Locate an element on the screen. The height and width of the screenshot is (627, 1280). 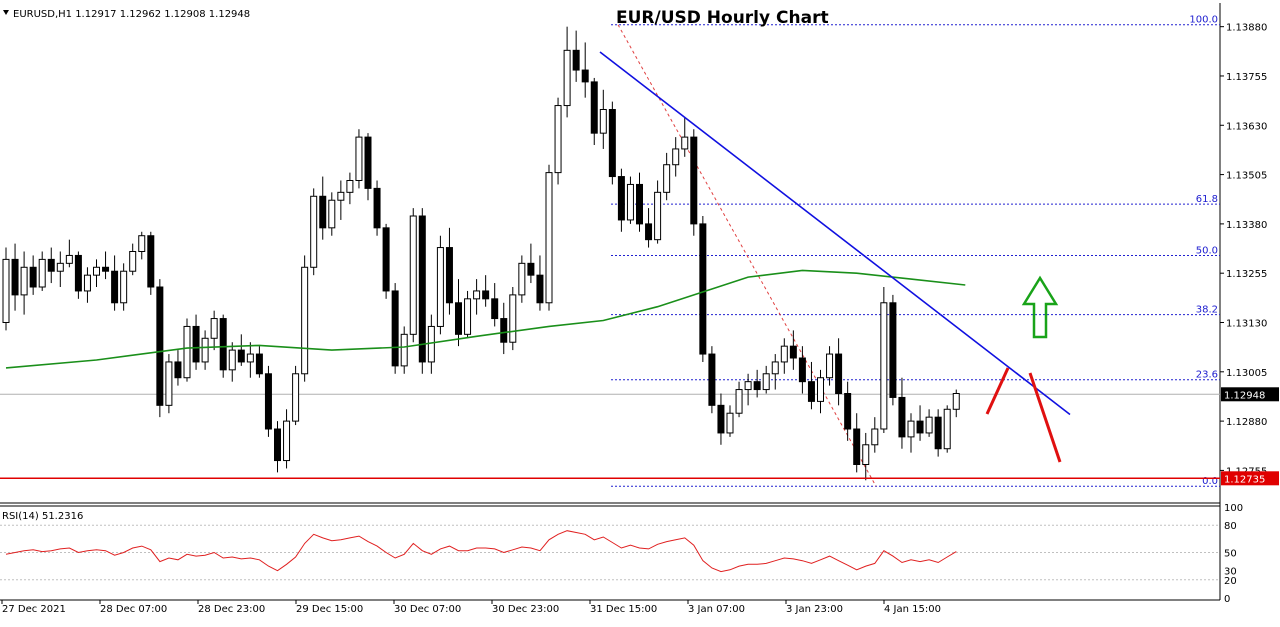
support-price-box is located at coordinates (1250, 478).